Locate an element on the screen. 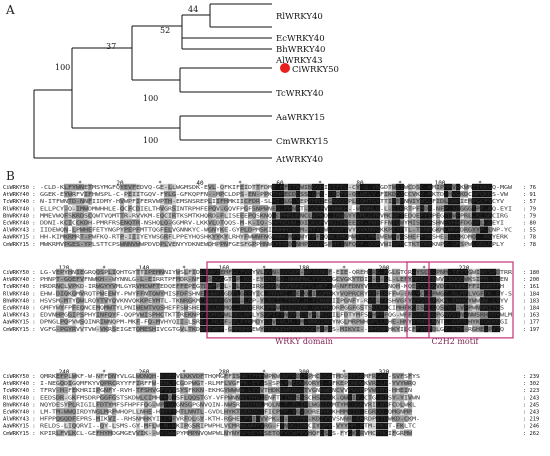 Image resolution: width=550 pixels, height=456 pixels. ruler-mark: * is located at coordinates (104, 372).